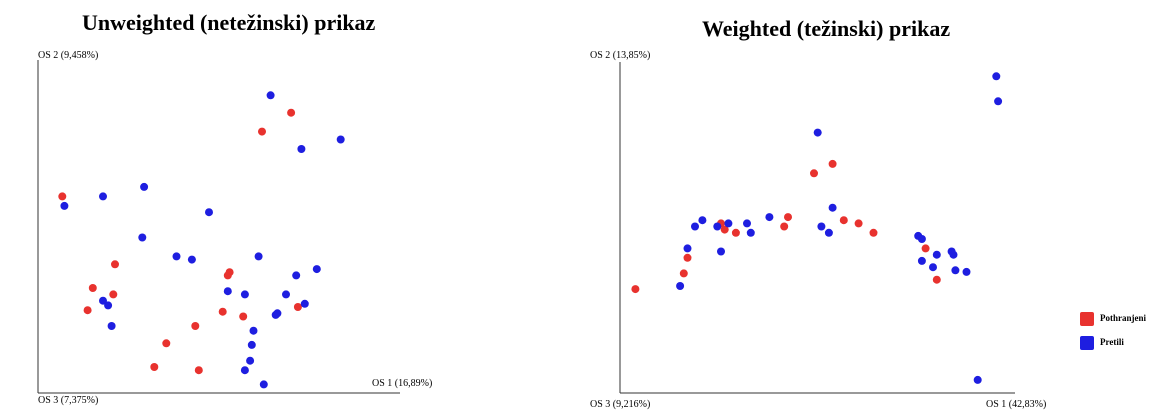 The image size is (1164, 414). I want to click on x-axis-label: OS 1 (42,83%), so click(1016, 404).